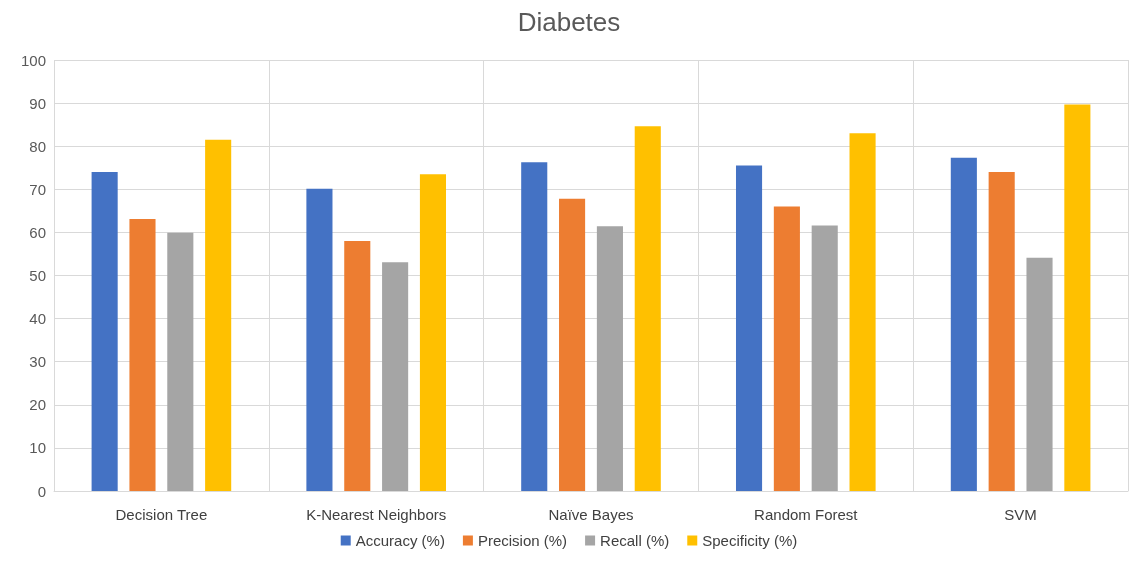 The width and height of the screenshot is (1138, 563). What do you see at coordinates (33, 60) in the screenshot?
I see `y-tick-label: 100` at bounding box center [33, 60].